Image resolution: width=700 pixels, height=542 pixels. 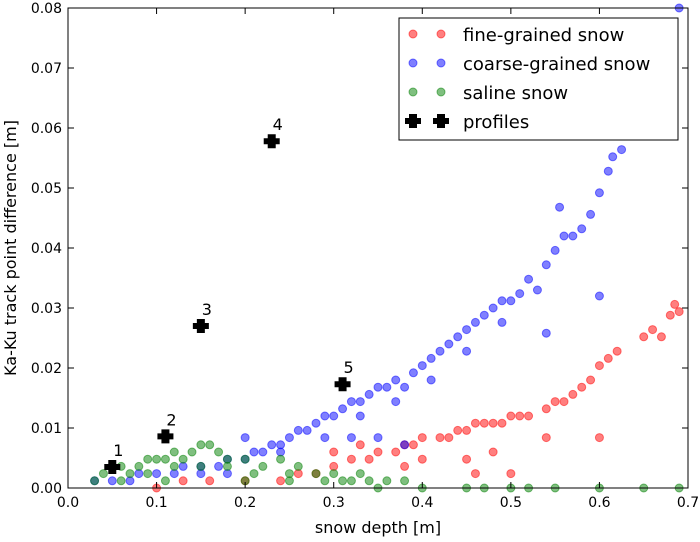 I want to click on x-tick-label: 0.0, so click(x=68, y=503).